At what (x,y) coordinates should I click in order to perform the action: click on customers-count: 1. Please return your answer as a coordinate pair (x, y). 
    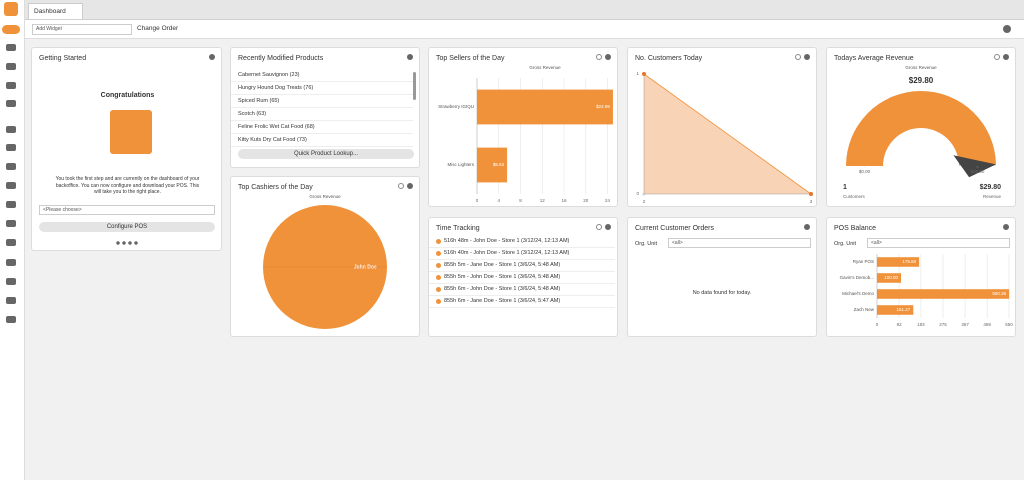
    Looking at the image, I should click on (845, 187).